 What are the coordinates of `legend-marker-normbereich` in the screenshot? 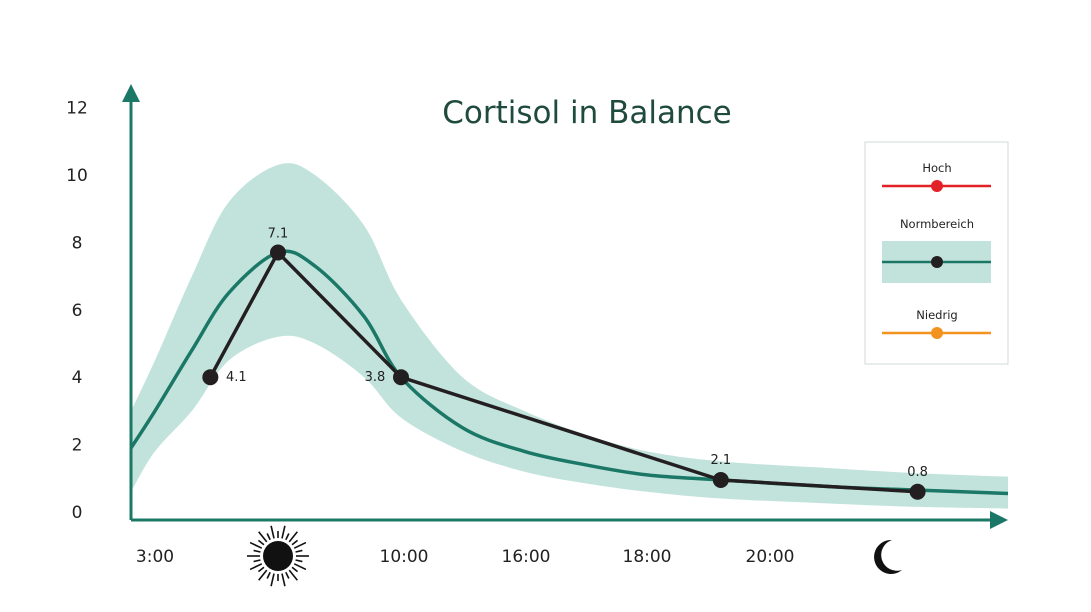 It's located at (937, 262).